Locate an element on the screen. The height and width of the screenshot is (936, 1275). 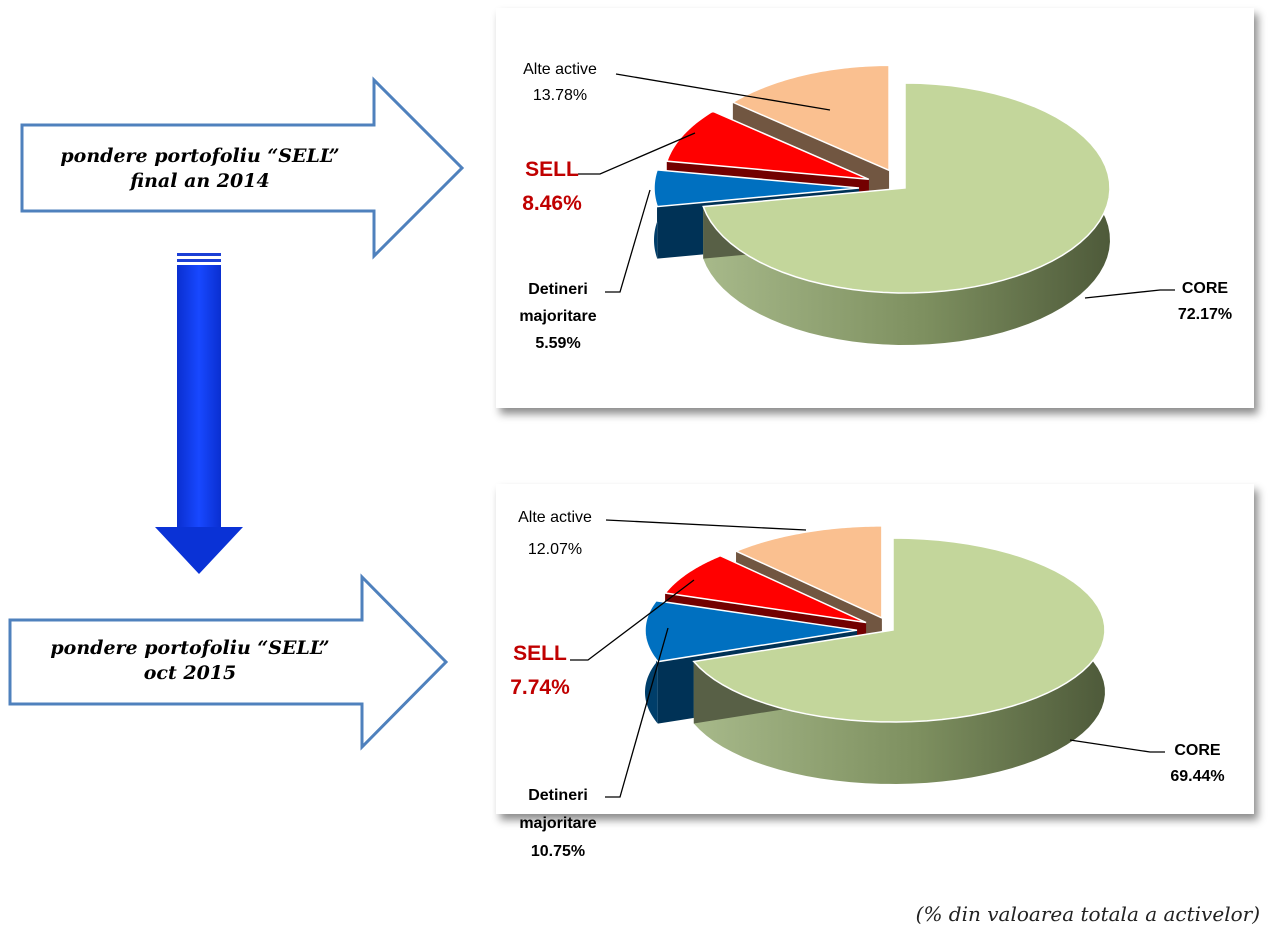
label-alte-active-2014: Alte active 13.78% is located at coordinates (560, 83).